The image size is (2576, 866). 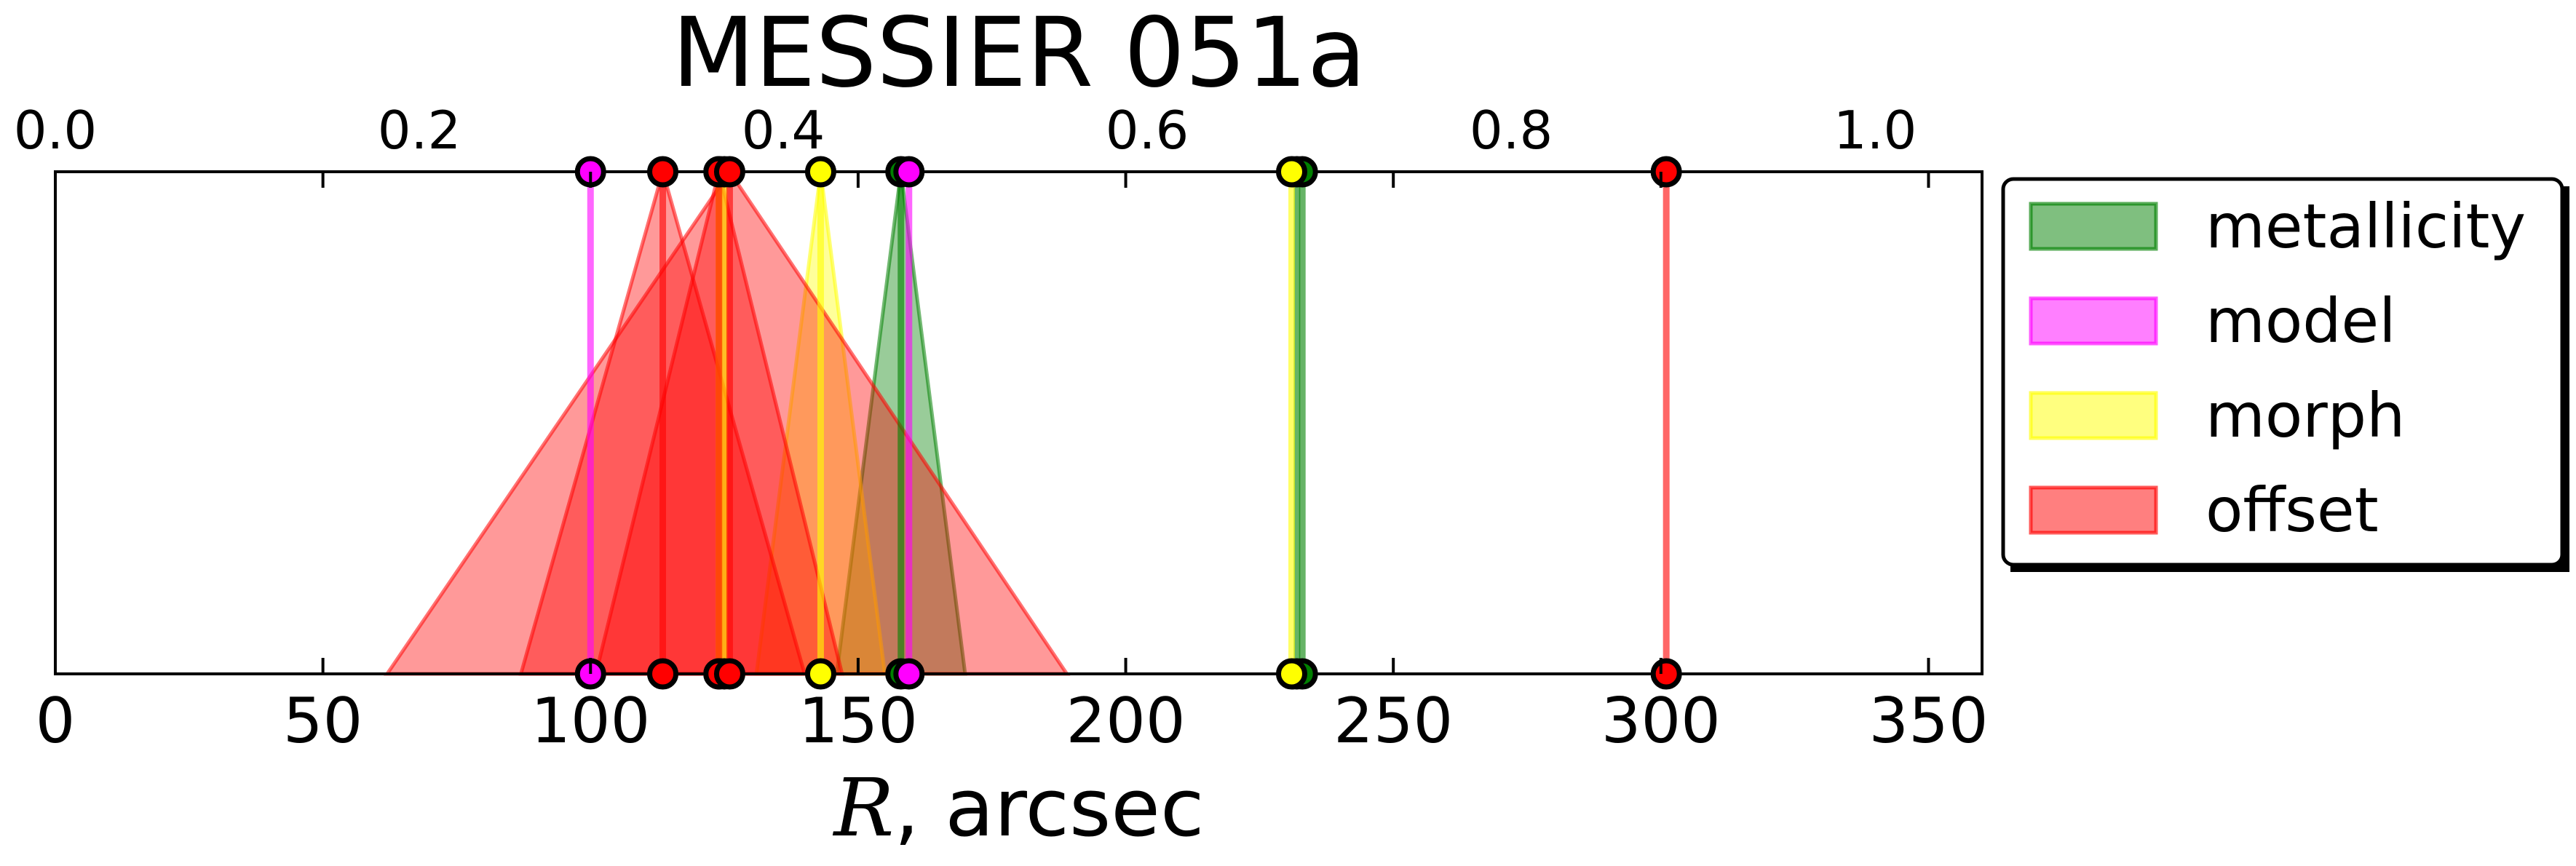 I want to click on x-tick-label-1: 50, so click(x=322, y=721).